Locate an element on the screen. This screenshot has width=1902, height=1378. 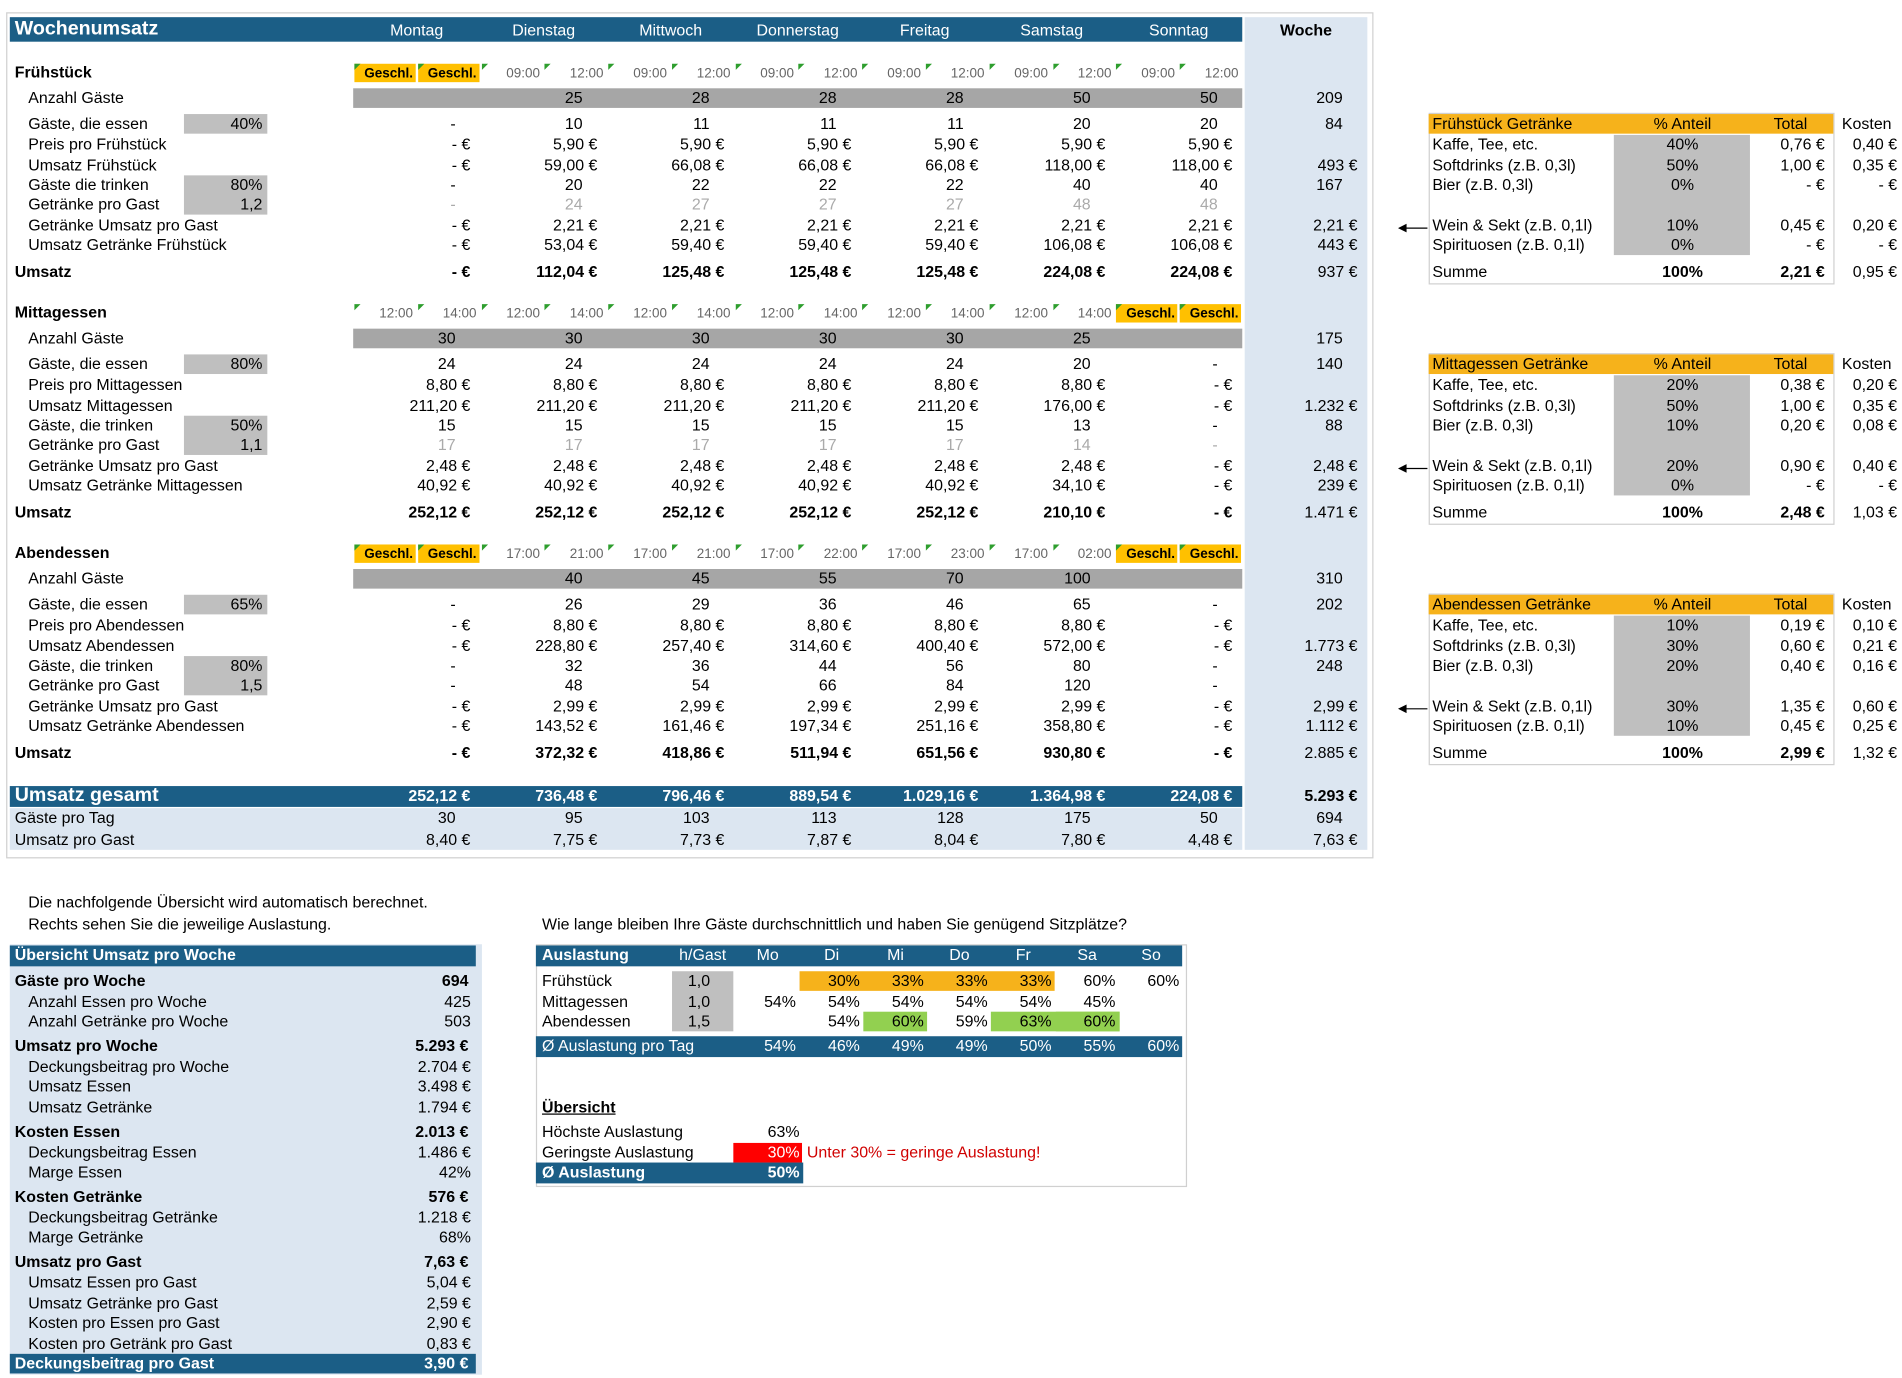
day-header: Montag is located at coordinates (417, 30).